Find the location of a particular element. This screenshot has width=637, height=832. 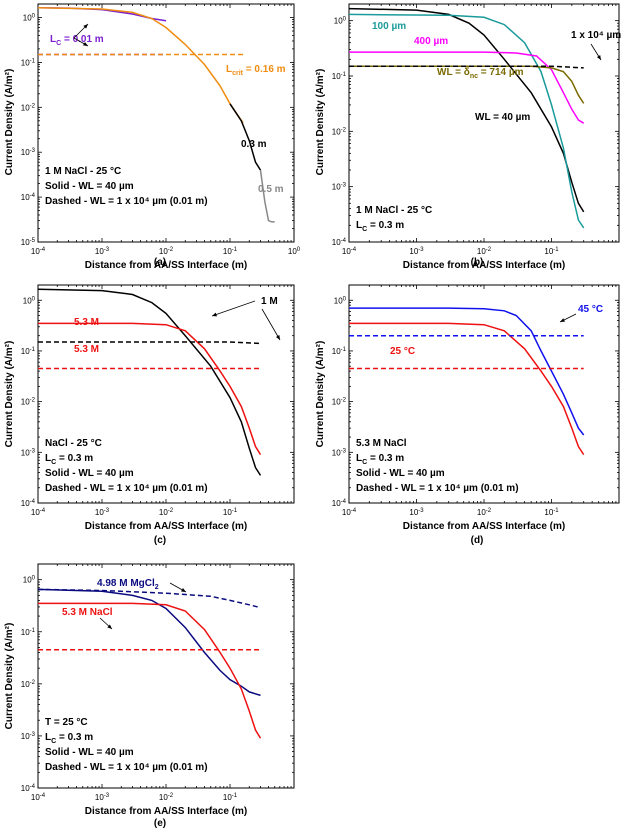

legend-text: NaCl - 25 °C is located at coordinates (73, 443).